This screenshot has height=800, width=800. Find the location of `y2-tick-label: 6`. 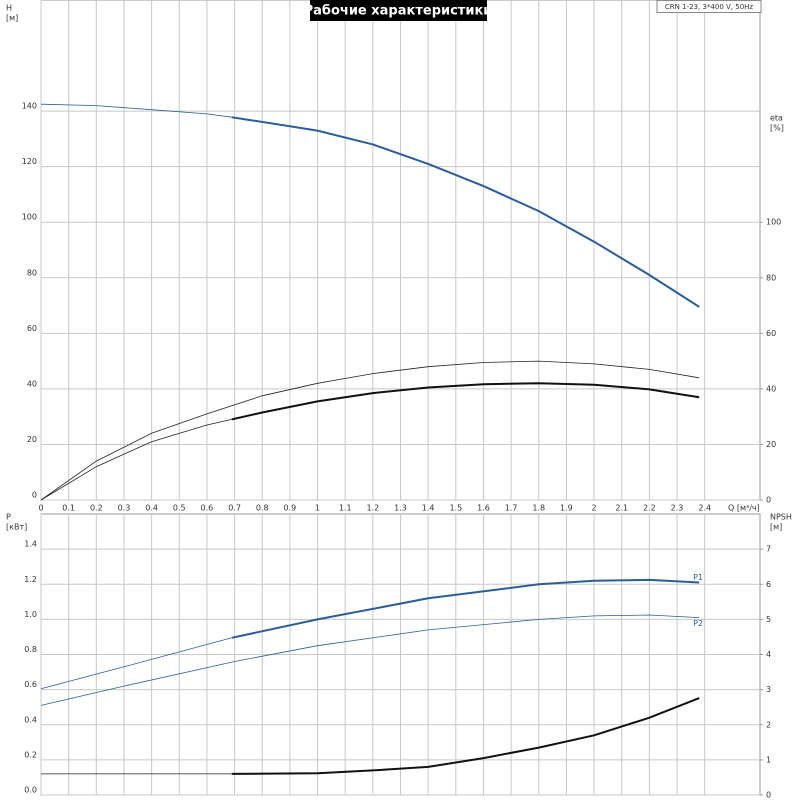

y2-tick-label: 6 is located at coordinates (768, 584).